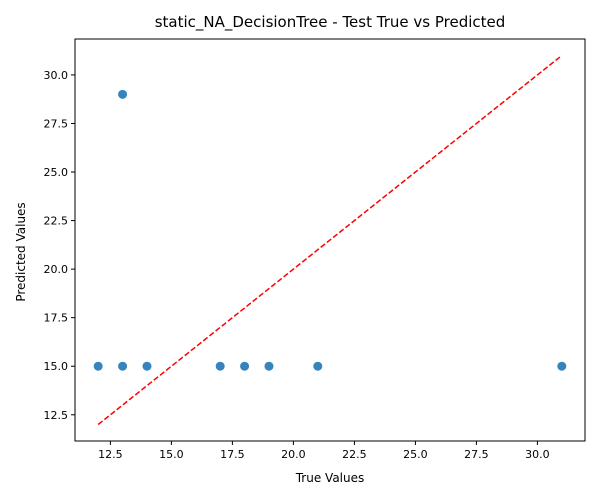 The width and height of the screenshot is (600, 500). I want to click on x-tick-label: 30.0, so click(537, 454).